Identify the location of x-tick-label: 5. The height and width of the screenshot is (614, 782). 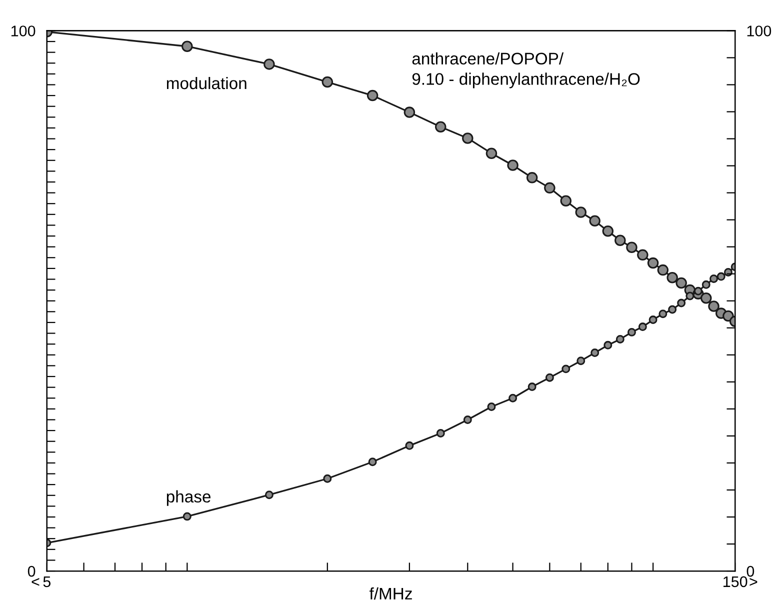
(47, 582).